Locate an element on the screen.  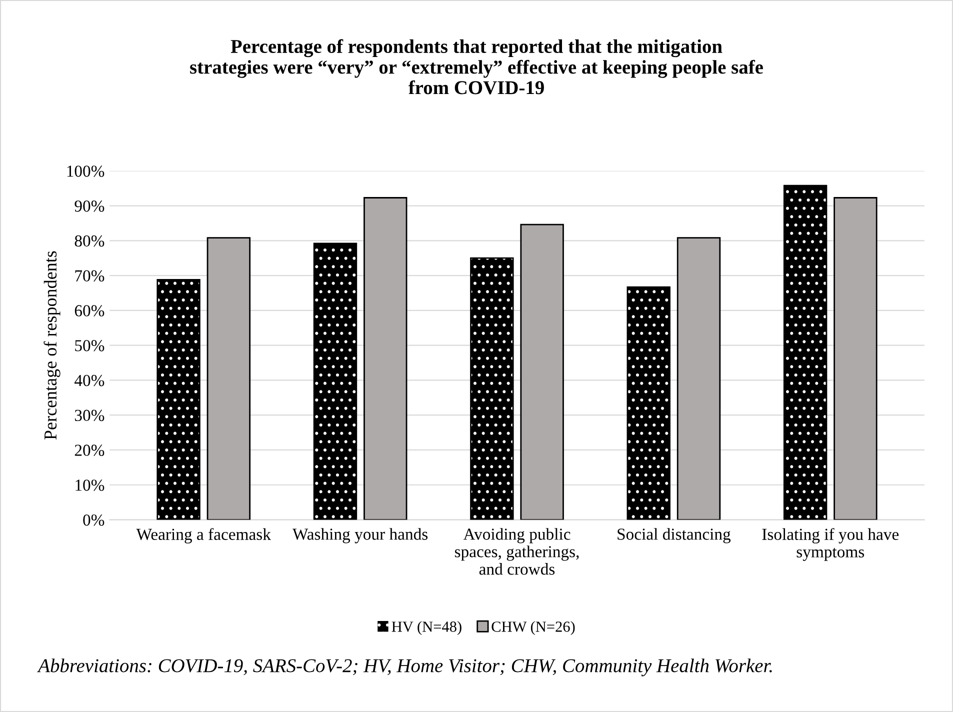
legend-label: HV (N=48) is located at coordinates (427, 628).